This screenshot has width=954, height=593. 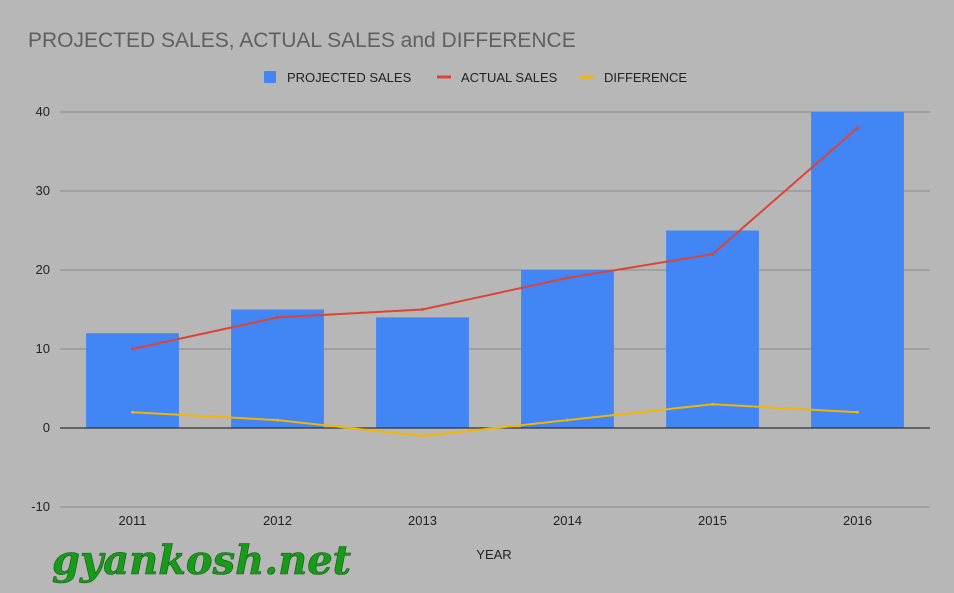 What do you see at coordinates (422, 520) in the screenshot?
I see `x-tick-label: 2013` at bounding box center [422, 520].